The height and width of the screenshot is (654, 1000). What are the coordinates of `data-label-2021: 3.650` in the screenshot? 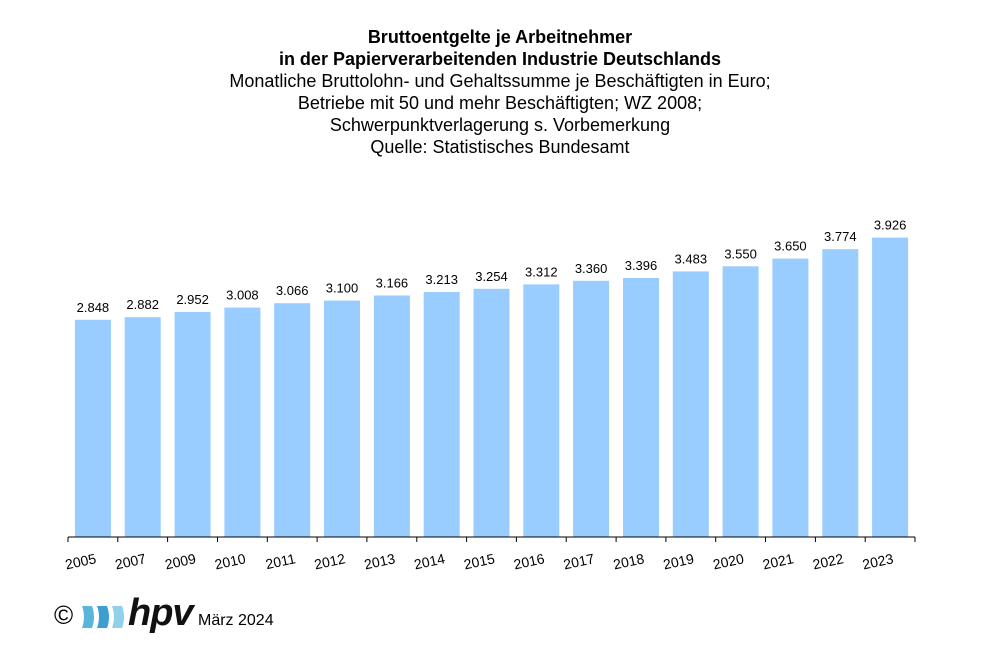 It's located at (790, 246).